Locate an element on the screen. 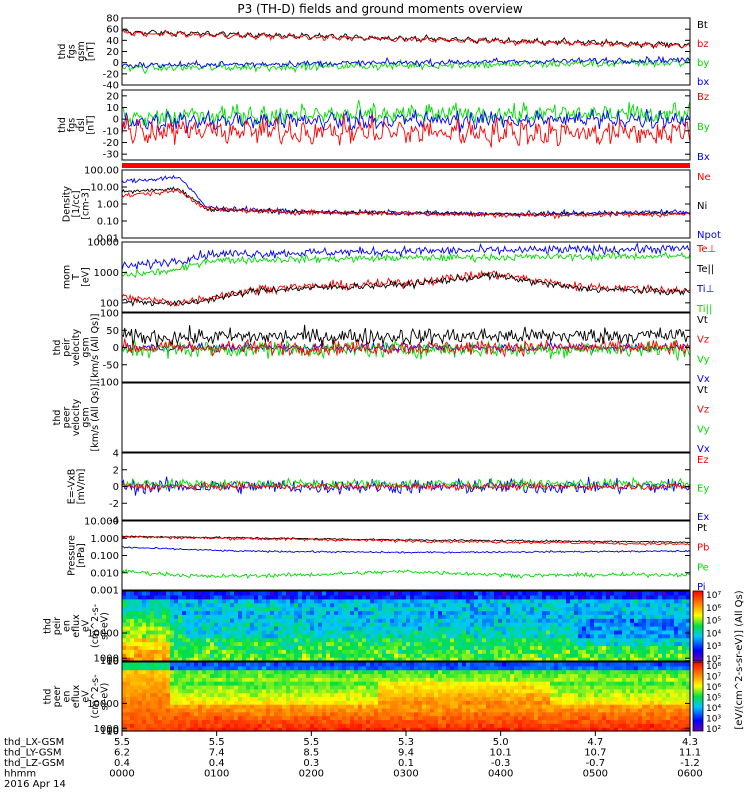  series-red-line is located at coordinates (406, 486).